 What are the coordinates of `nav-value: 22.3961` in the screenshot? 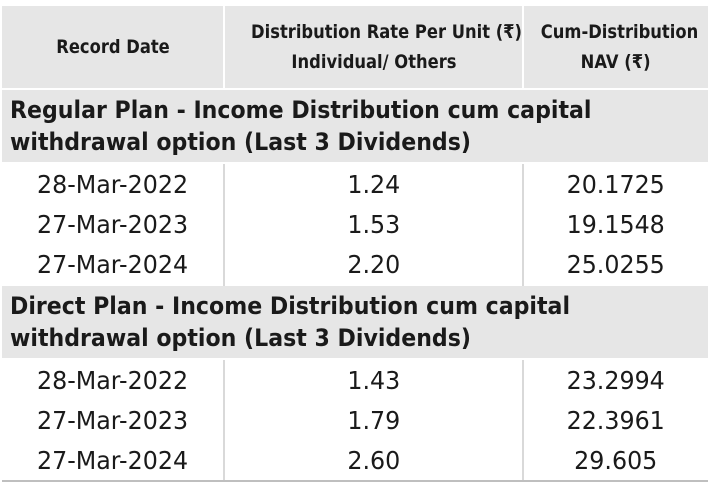 It's located at (616, 420).